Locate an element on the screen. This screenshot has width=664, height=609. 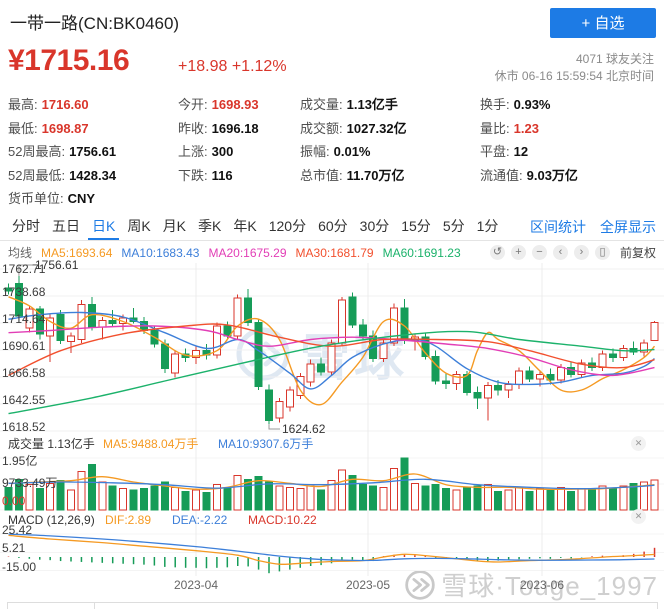
tab-5分: 5分 is located at coordinates (453, 226).